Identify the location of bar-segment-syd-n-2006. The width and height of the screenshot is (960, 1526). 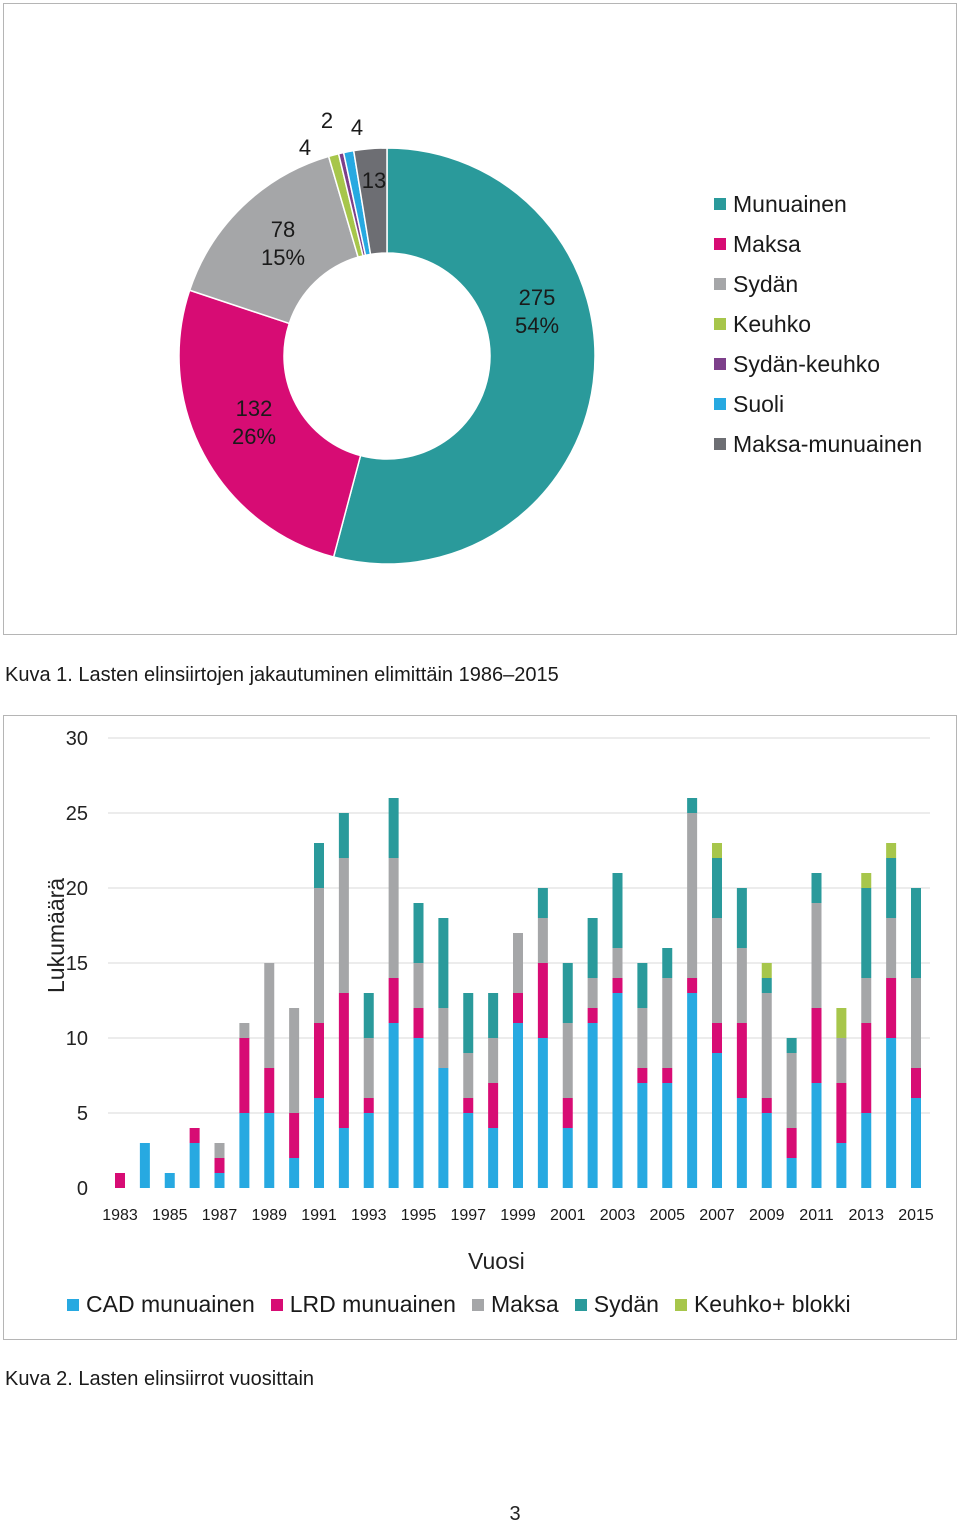
(692, 805).